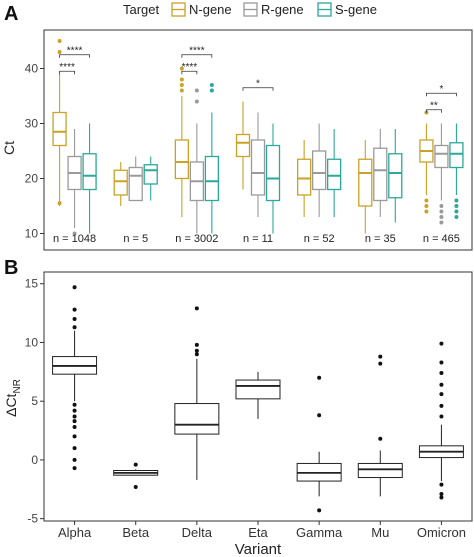 Image resolution: width=474 pixels, height=557 pixels. Describe the element at coordinates (243, 145) in the screenshot. I see `box-eta-n-gene` at that location.